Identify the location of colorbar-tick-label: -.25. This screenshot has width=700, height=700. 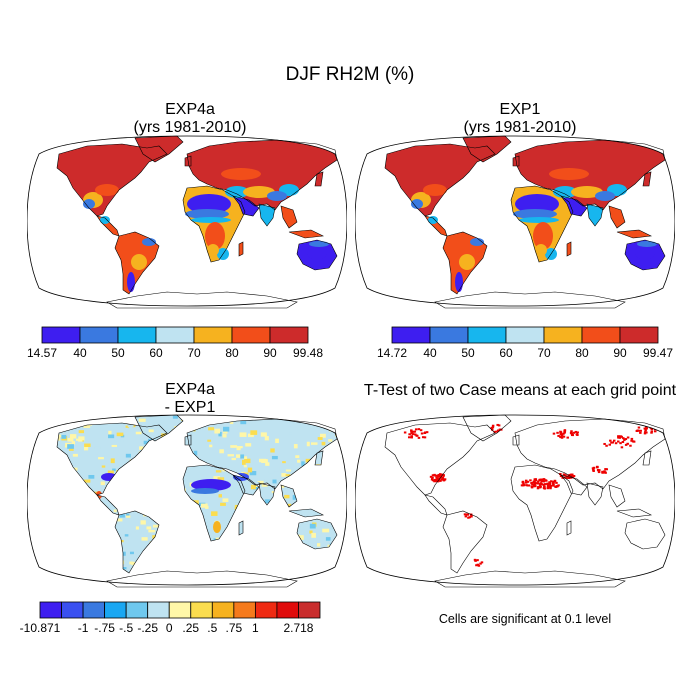
(147, 628).